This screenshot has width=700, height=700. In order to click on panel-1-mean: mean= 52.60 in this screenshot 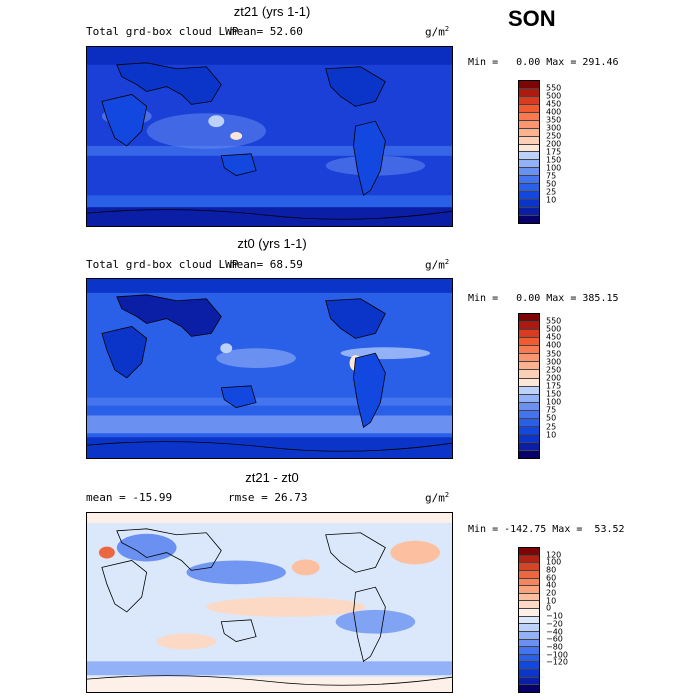, I will do `click(266, 31)`.